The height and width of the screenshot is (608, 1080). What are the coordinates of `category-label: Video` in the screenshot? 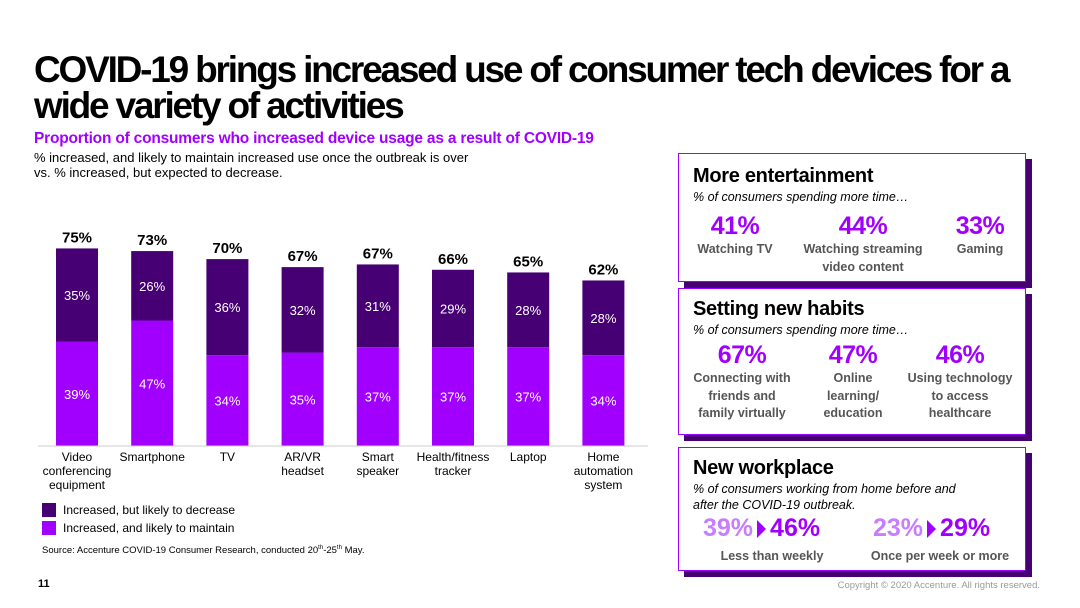 It's located at (77, 457).